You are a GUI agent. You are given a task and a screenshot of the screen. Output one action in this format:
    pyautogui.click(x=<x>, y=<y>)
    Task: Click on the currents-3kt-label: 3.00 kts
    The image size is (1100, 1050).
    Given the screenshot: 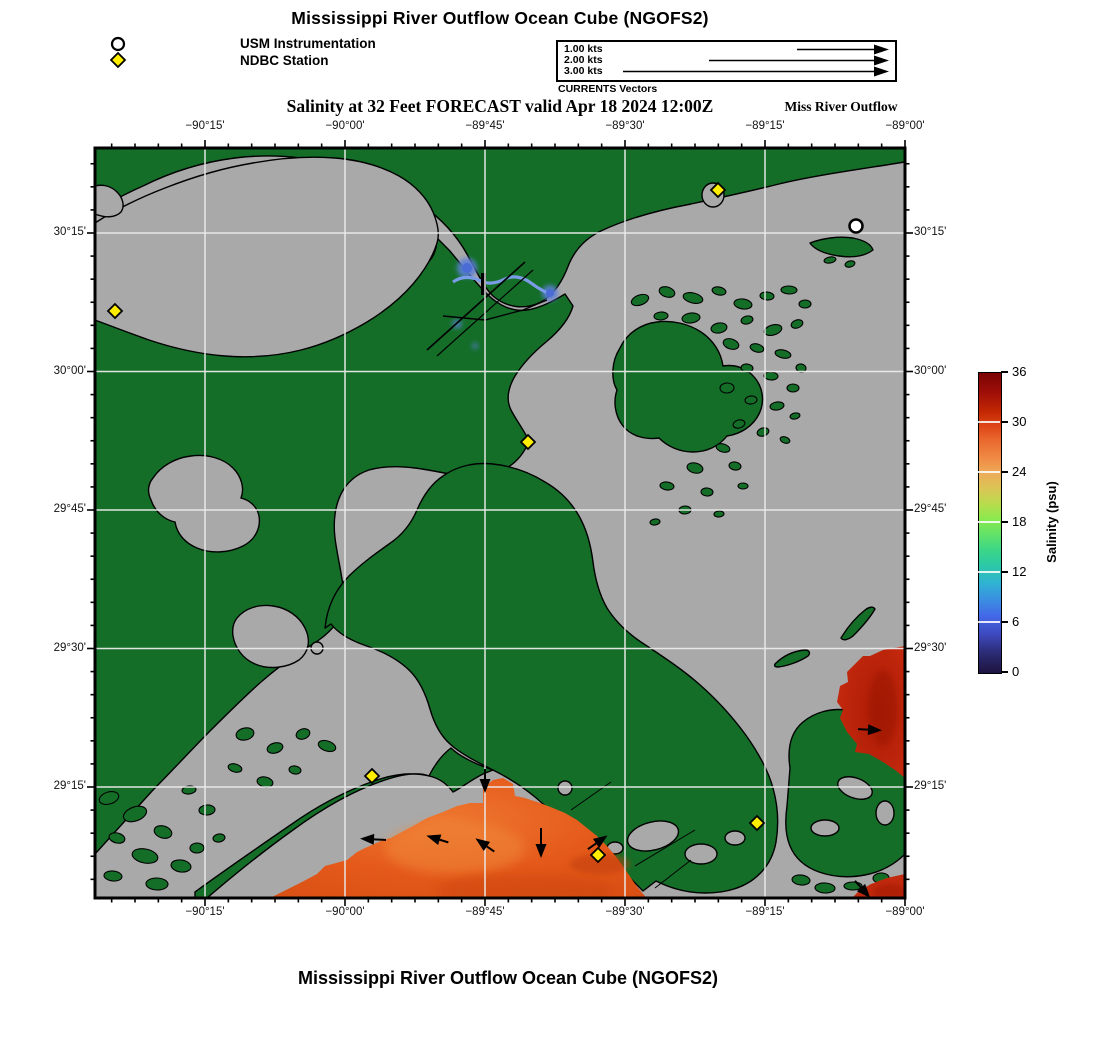 What is the action you would take?
    pyautogui.click(x=583, y=71)
    